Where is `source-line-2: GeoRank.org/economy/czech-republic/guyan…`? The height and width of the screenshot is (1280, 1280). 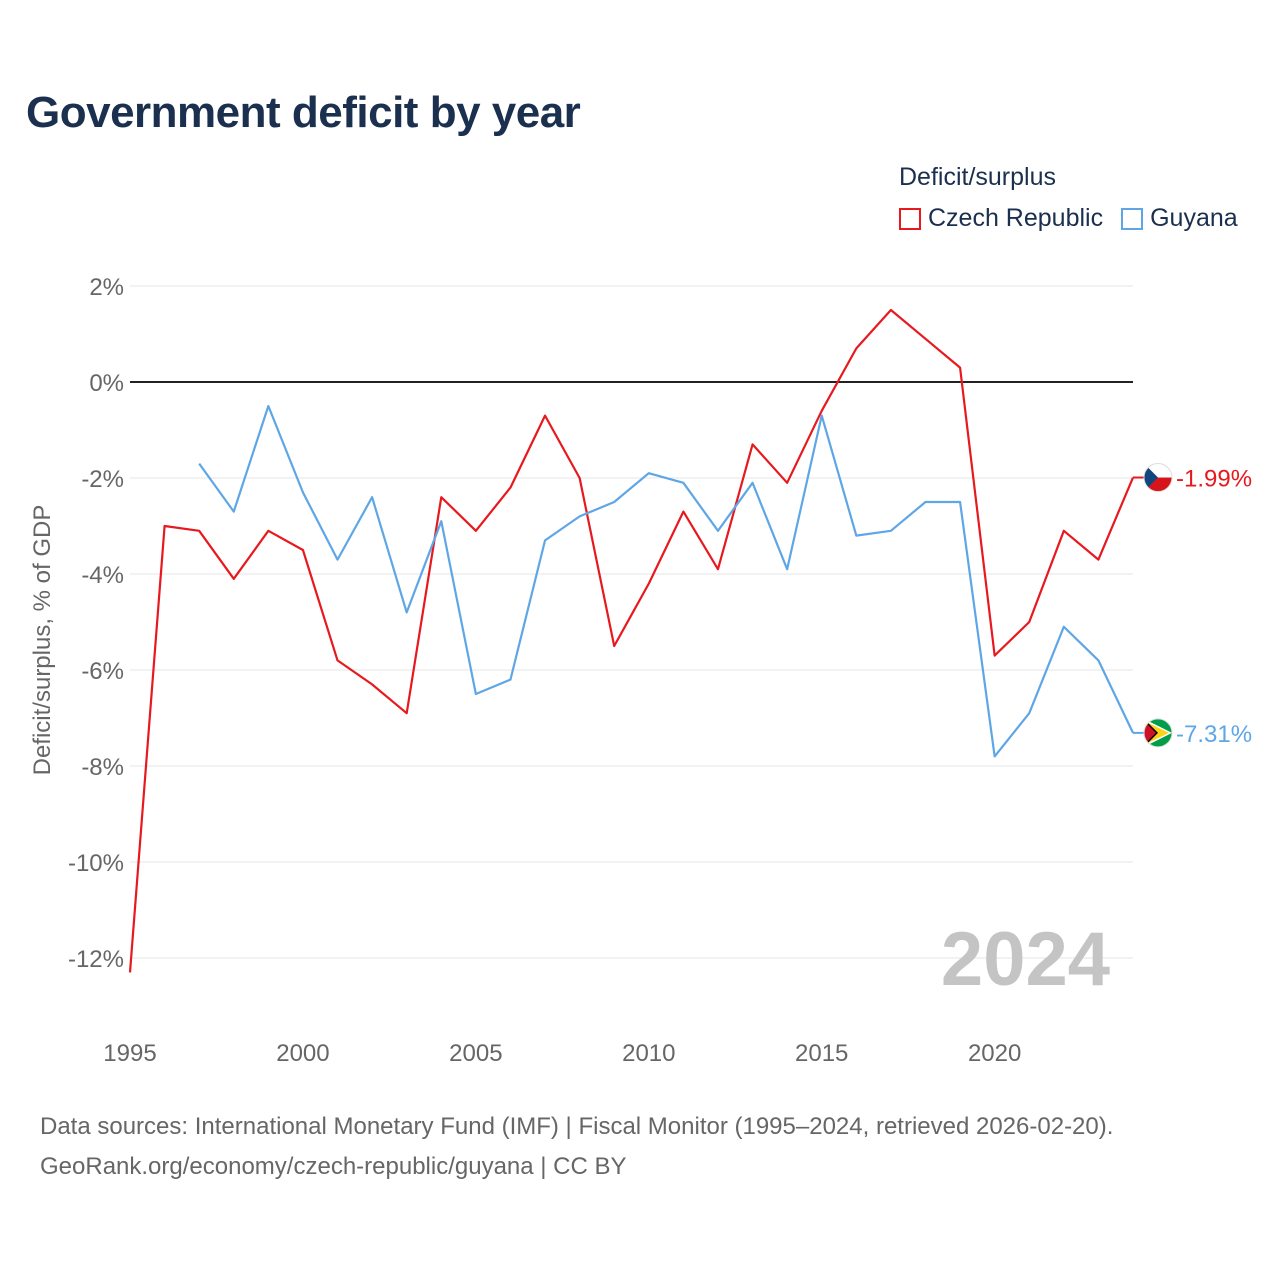 source-line-2: GeoRank.org/economy/czech-republic/guyan… is located at coordinates (333, 1166).